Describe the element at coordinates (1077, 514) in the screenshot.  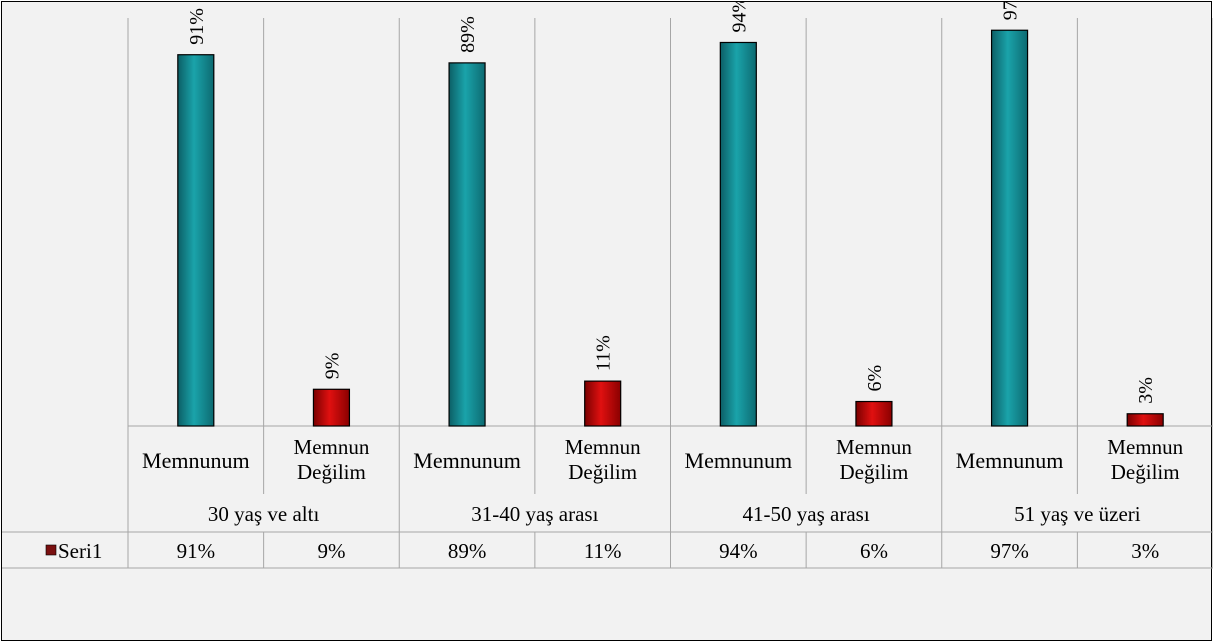
I see `group-label: 51 yaş ve üzeri` at that location.